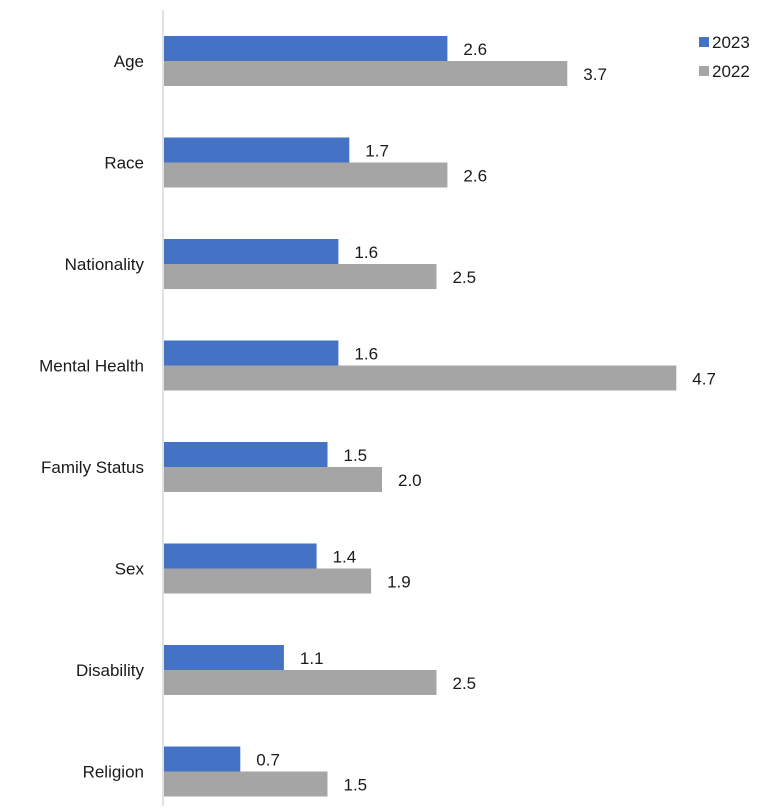  I want to click on category-label-sex: Sex, so click(130, 569).